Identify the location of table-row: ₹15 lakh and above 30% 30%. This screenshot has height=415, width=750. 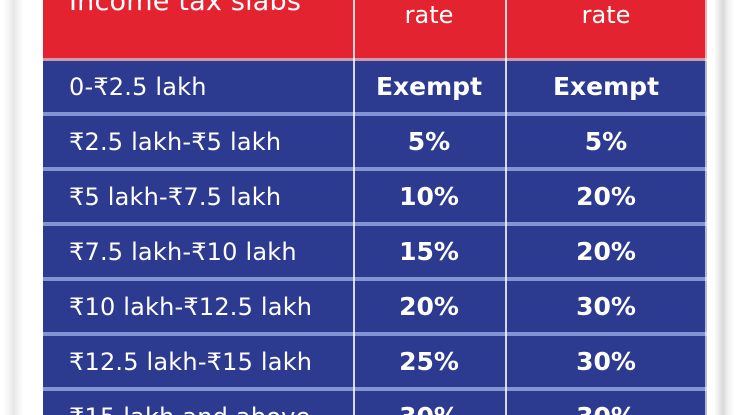
(375, 403).